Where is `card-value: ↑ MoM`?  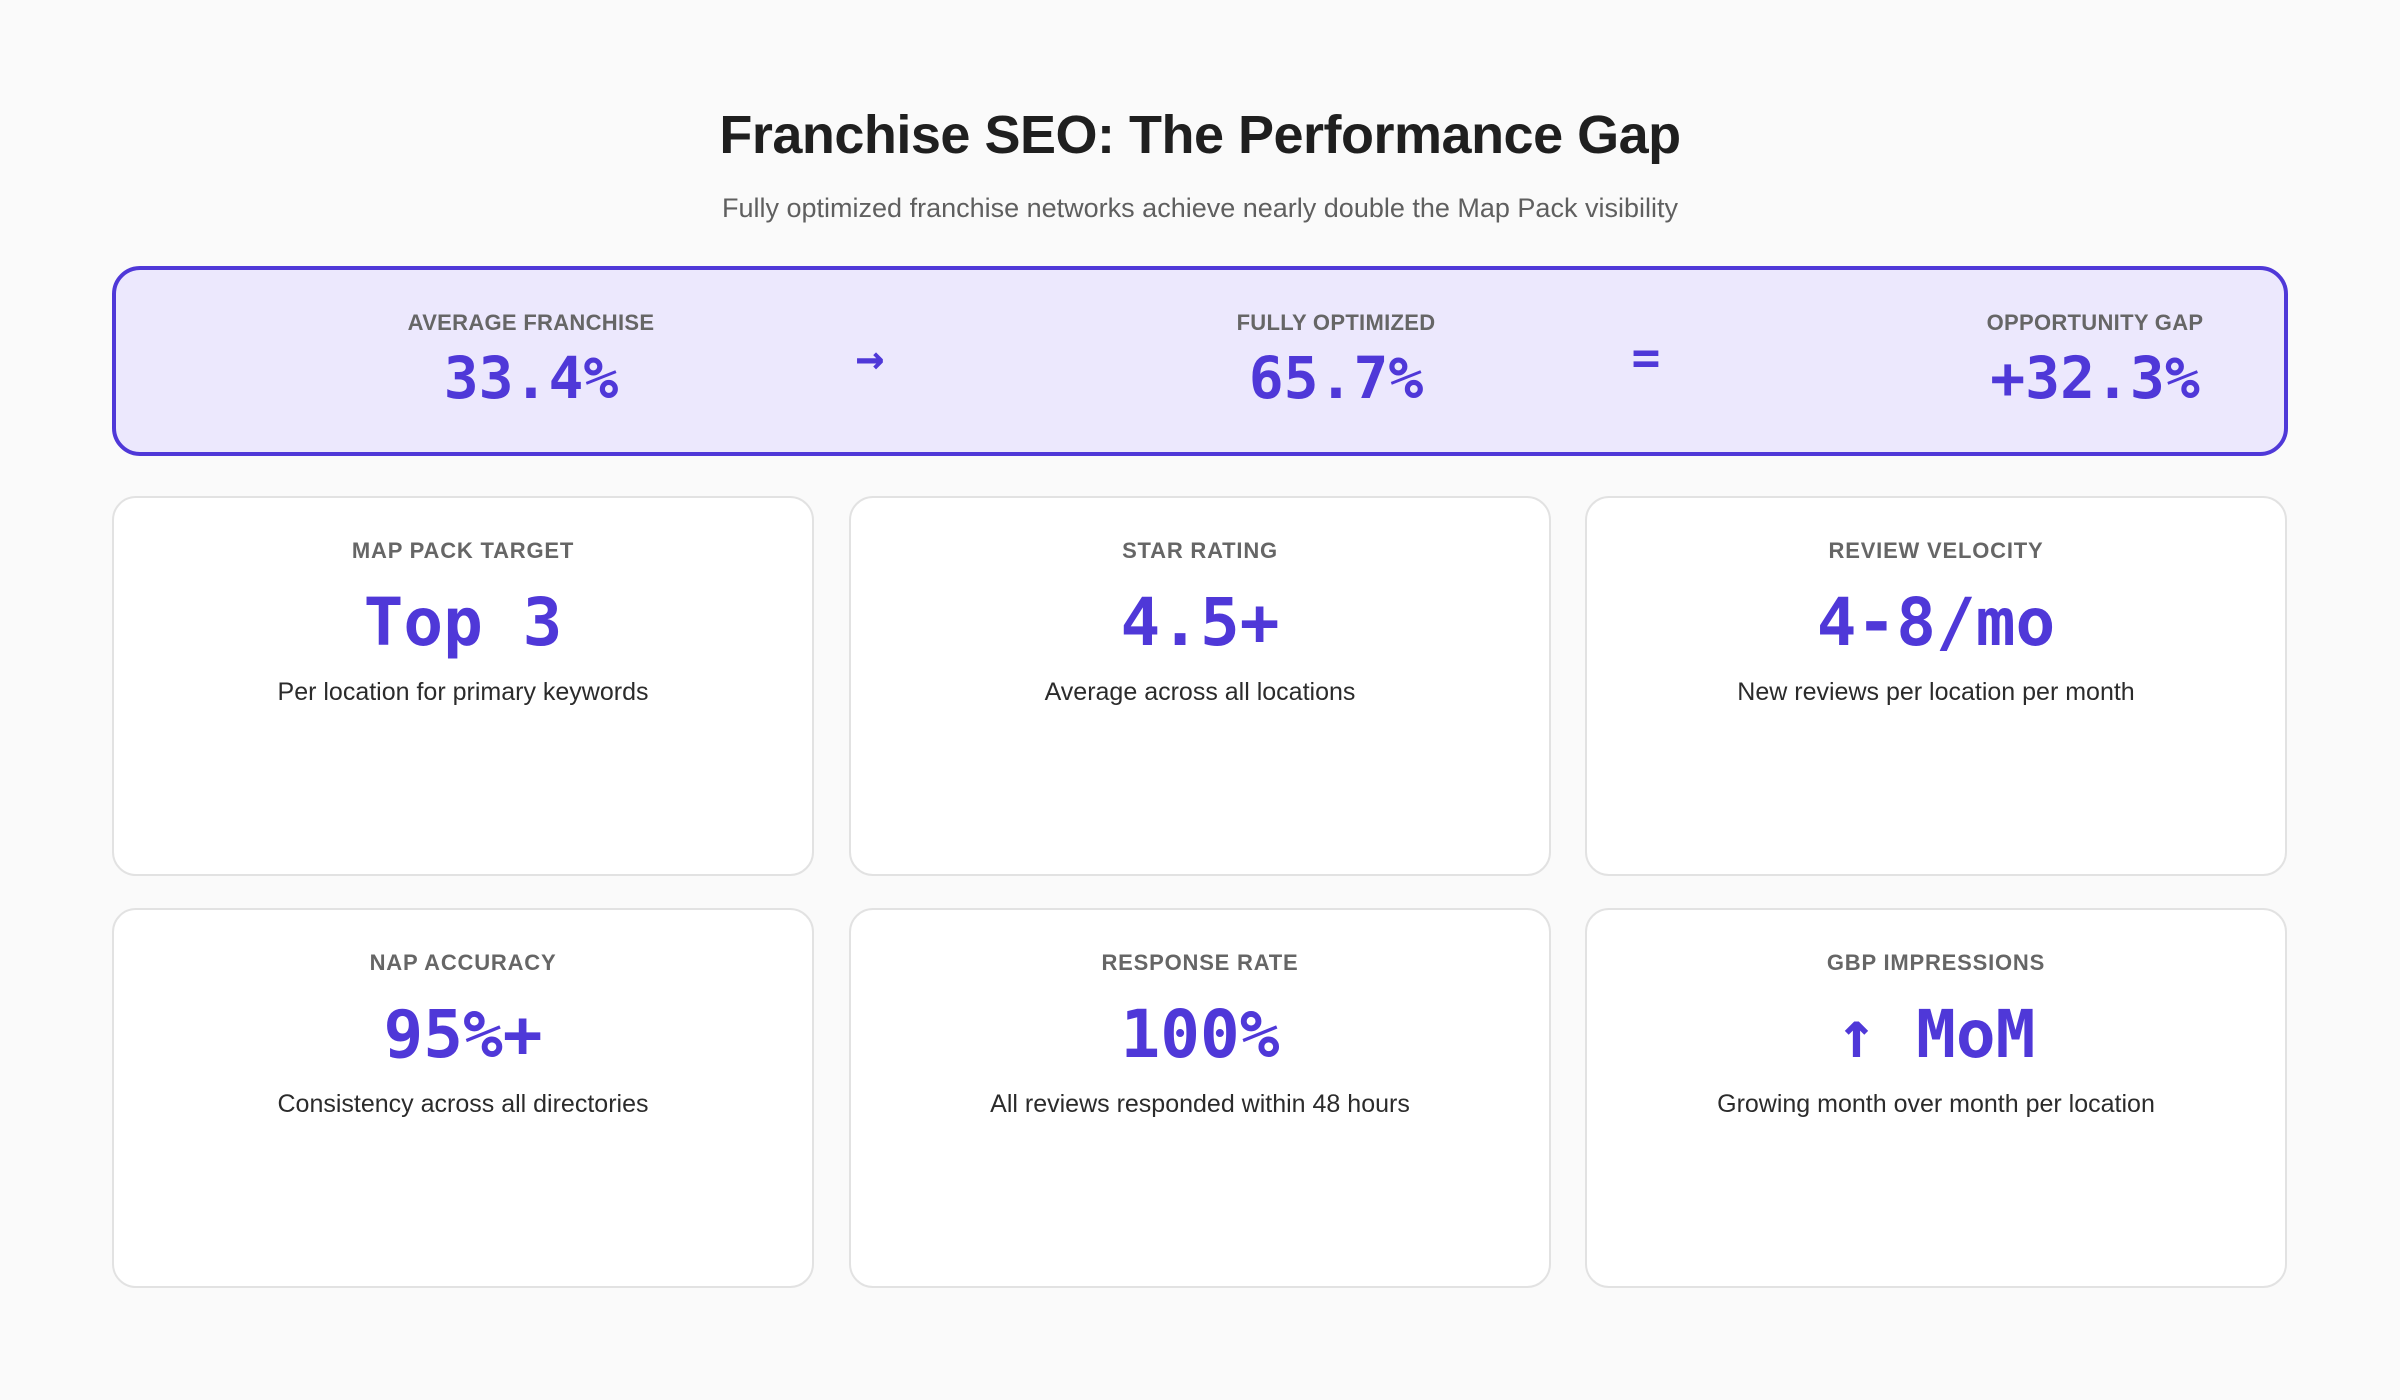
card-value: ↑ MoM is located at coordinates (1936, 1034).